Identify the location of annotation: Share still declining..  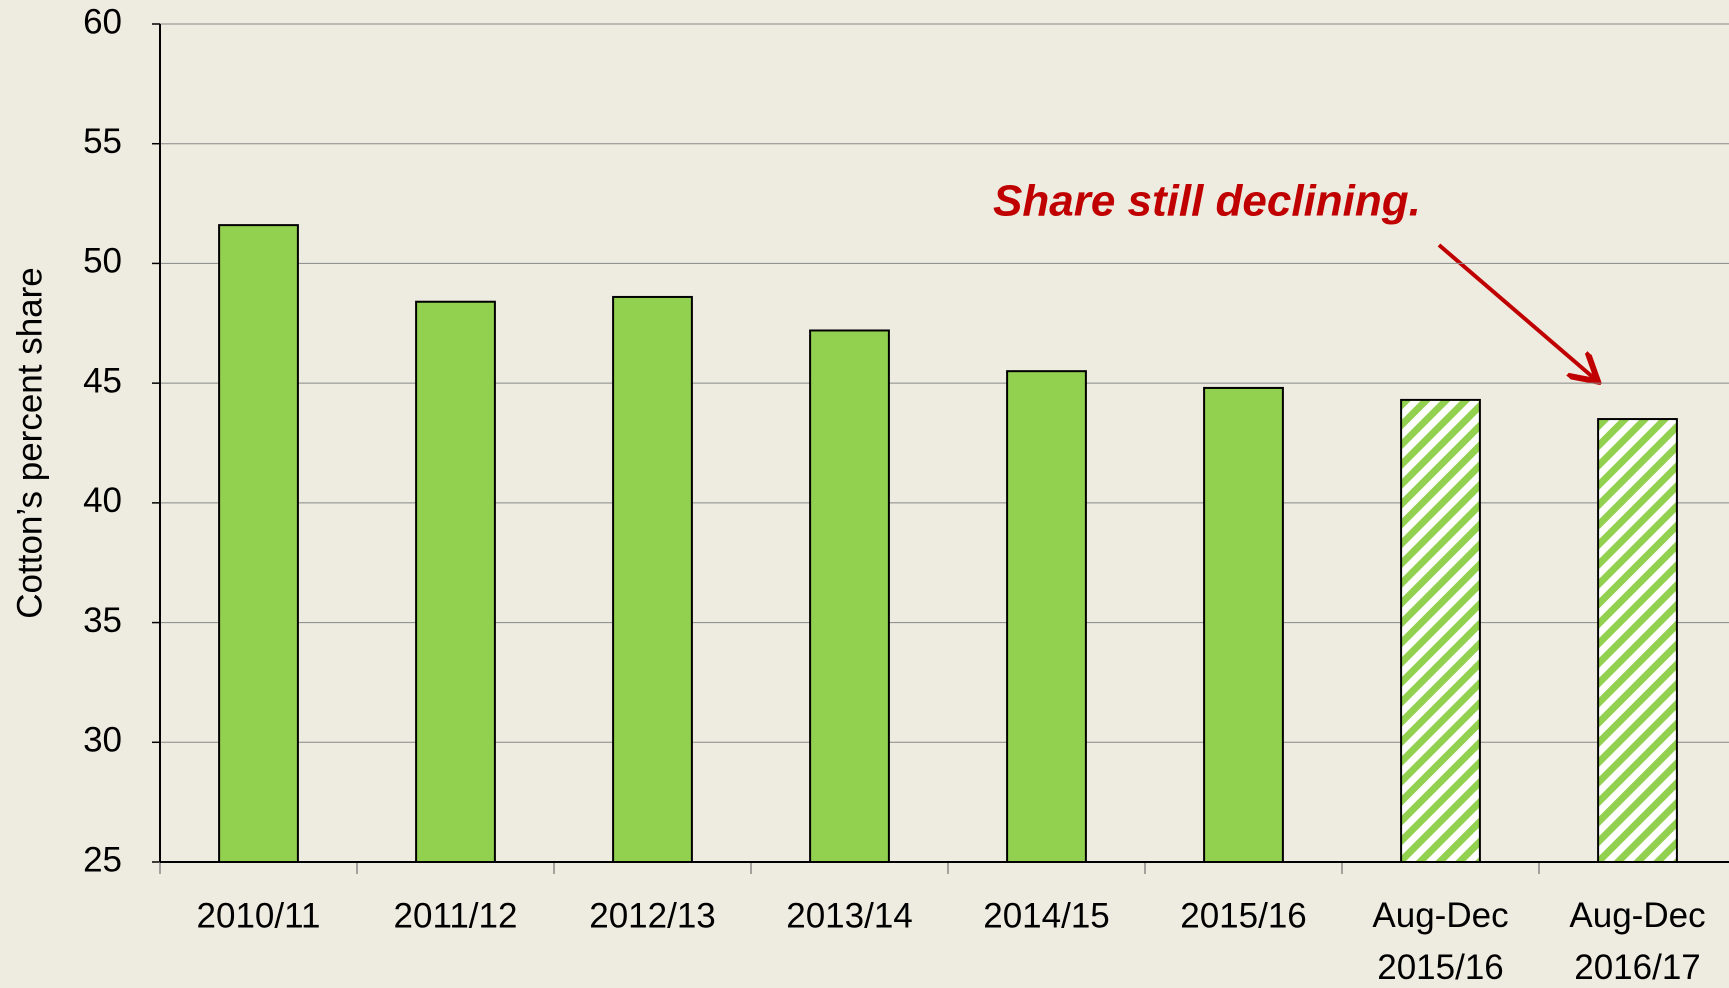
(1207, 201).